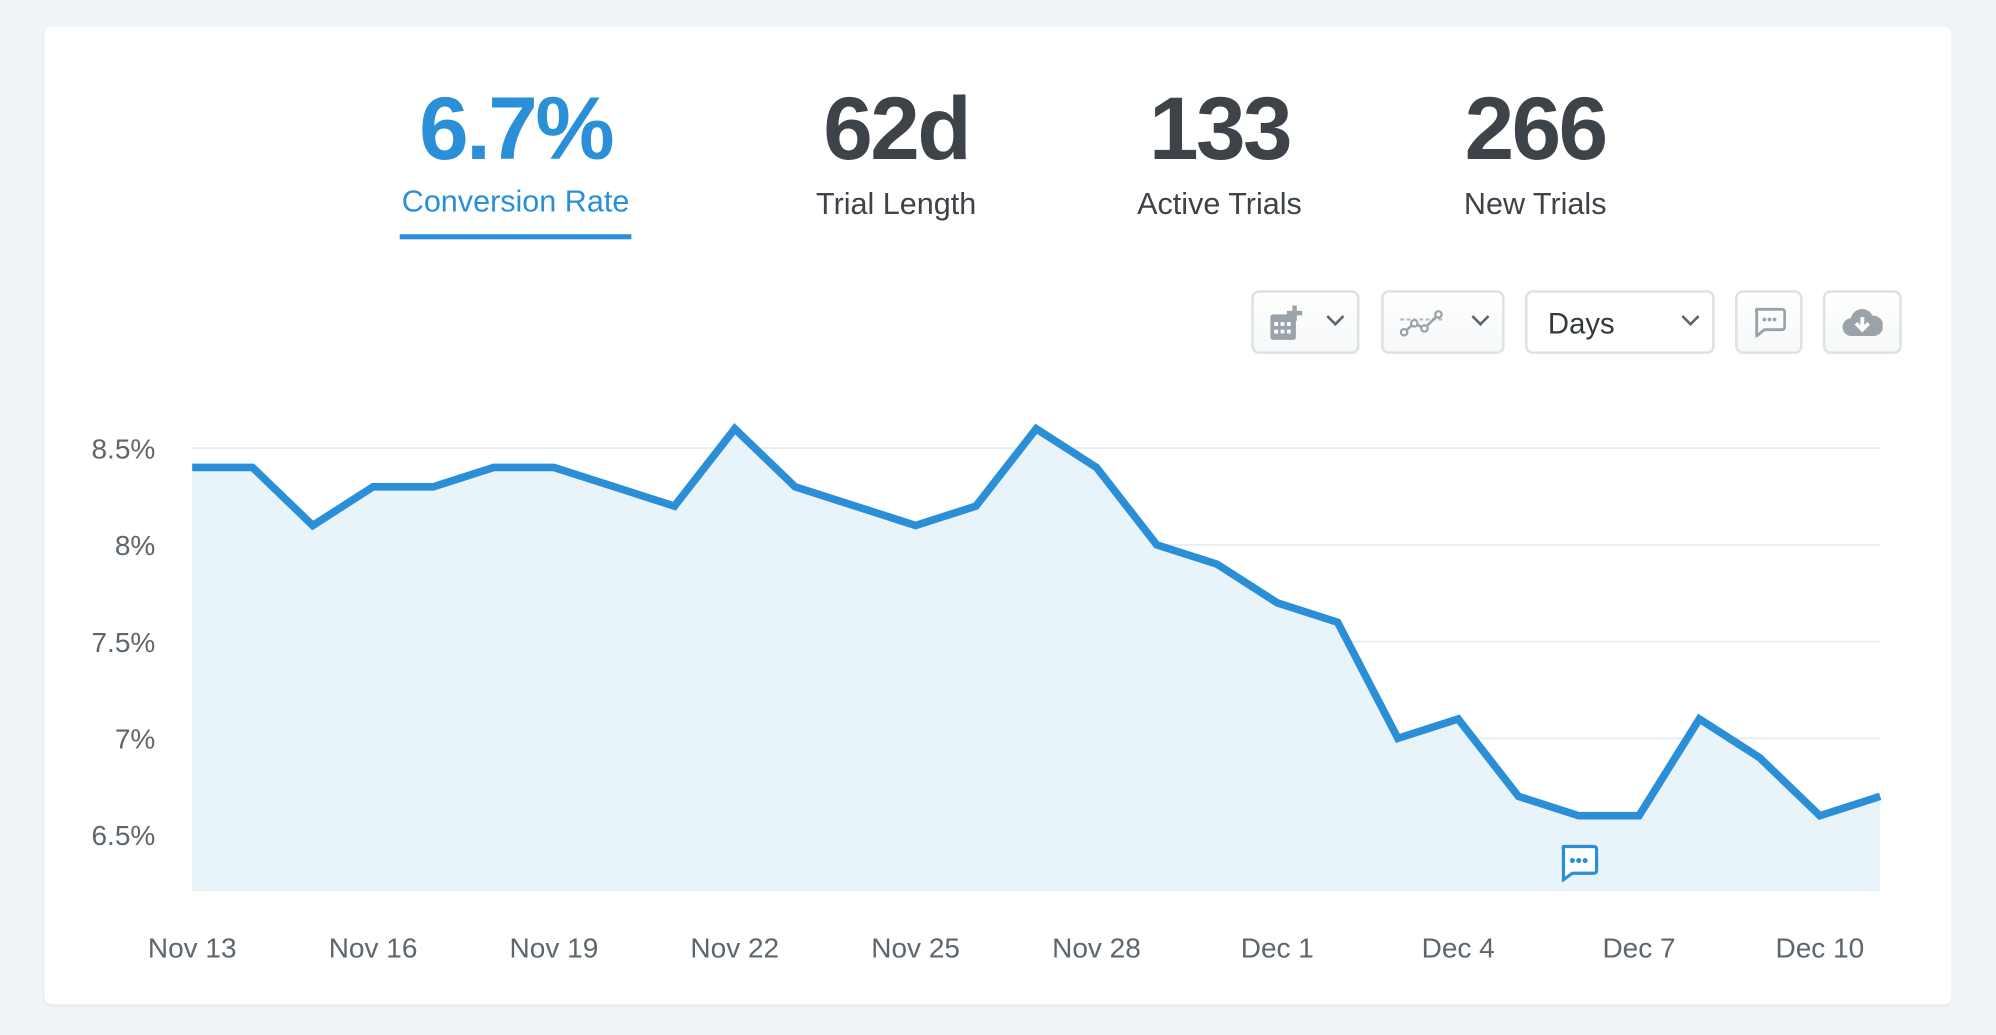 The height and width of the screenshot is (1035, 1996). What do you see at coordinates (123, 642) in the screenshot?
I see `y-tick-label: 7.5%` at bounding box center [123, 642].